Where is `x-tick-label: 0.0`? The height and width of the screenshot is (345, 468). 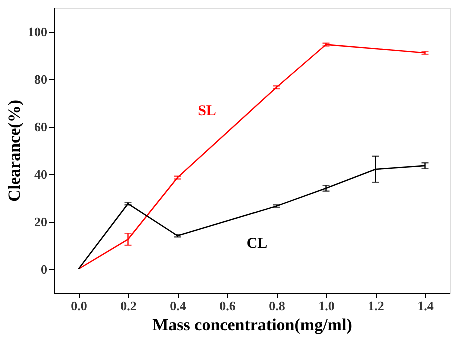
x-tick-label: 0.0 is located at coordinates (79, 306).